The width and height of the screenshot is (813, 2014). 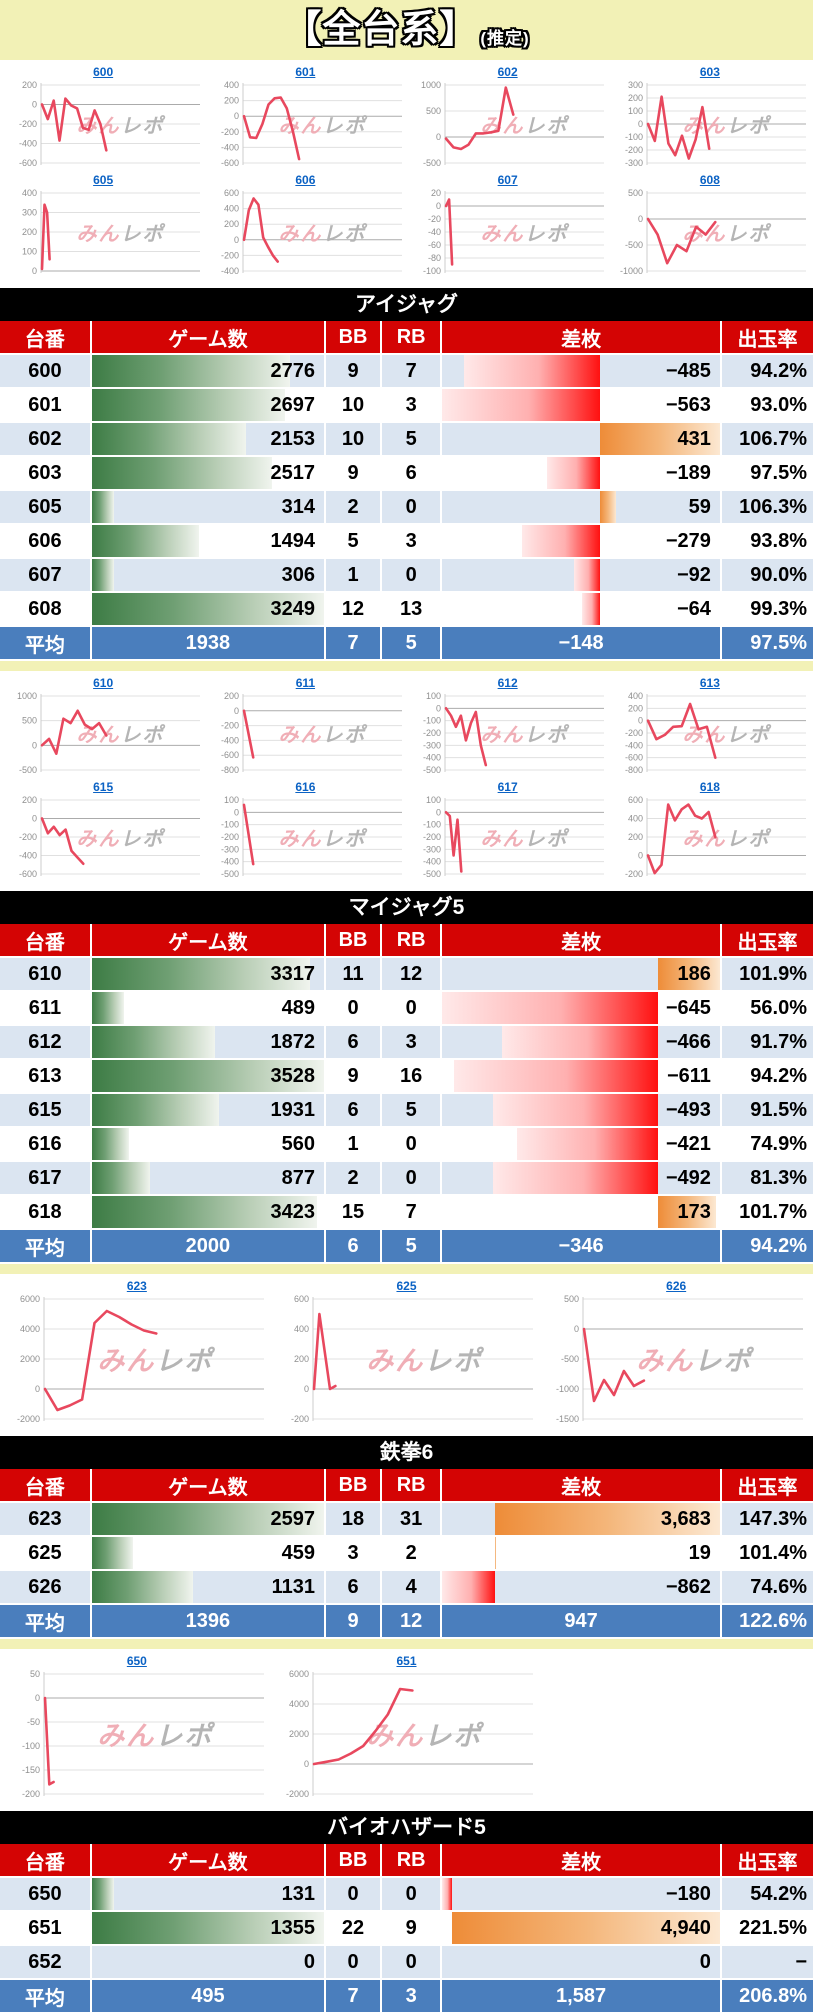 What do you see at coordinates (581, 1487) in the screenshot?
I see `column-header-diff-label: 差枚` at bounding box center [581, 1487].